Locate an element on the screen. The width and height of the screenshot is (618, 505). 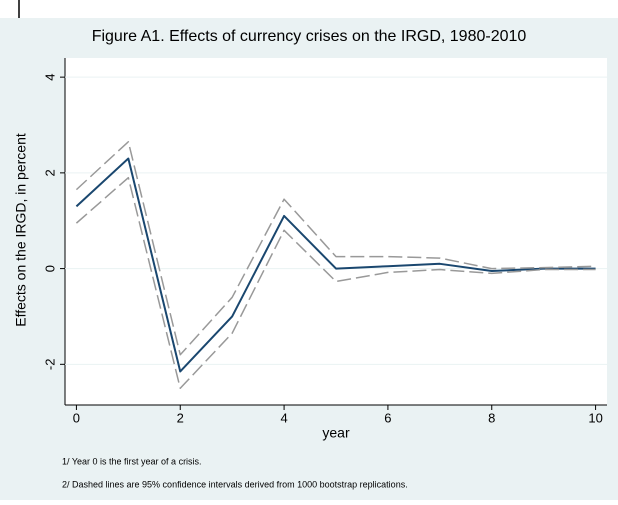
y-tick-label: -2 is located at coordinates (49, 365).